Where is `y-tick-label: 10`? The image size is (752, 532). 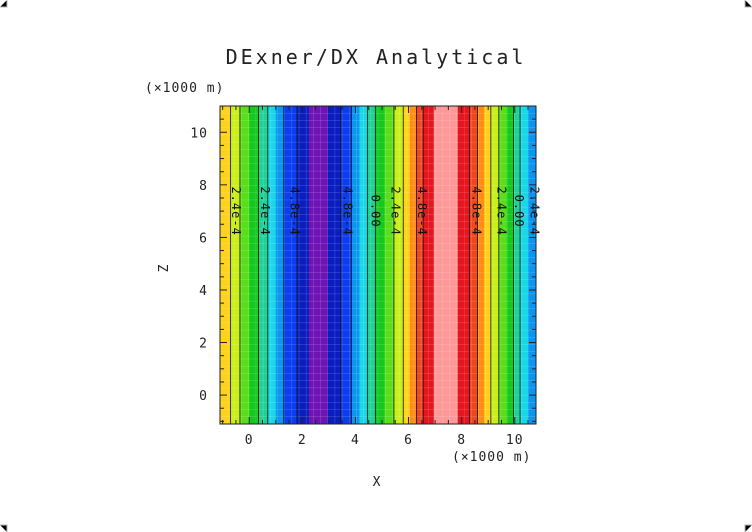
y-tick-label: 10 is located at coordinates (199, 133).